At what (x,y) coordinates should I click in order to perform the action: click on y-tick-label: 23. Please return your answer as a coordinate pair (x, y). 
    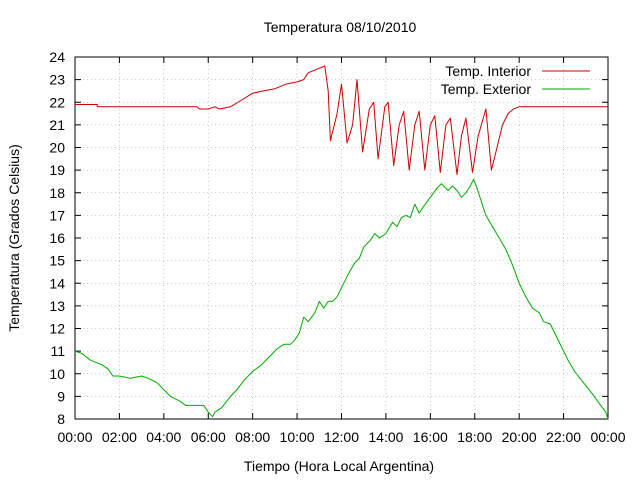
    Looking at the image, I should click on (57, 80).